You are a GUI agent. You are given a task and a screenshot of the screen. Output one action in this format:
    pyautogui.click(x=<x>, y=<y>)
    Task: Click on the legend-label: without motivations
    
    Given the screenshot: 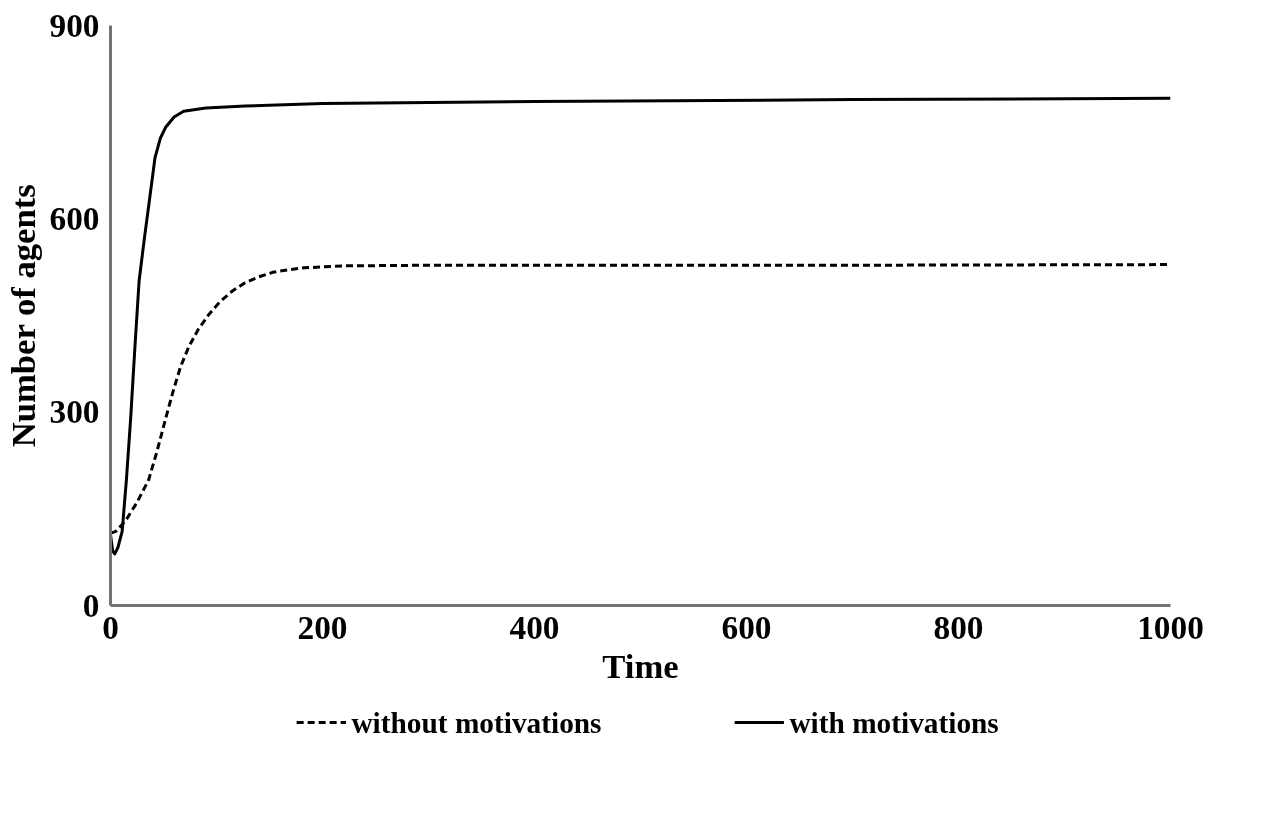 What is the action you would take?
    pyautogui.click(x=476, y=722)
    